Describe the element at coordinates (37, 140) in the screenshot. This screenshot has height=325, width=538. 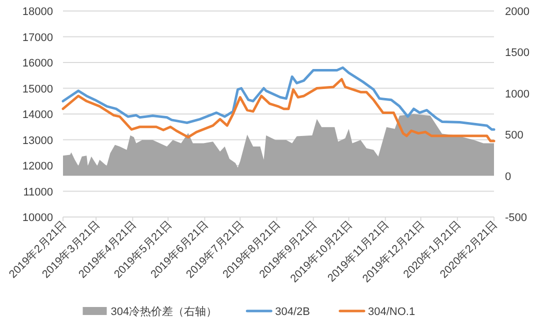
I see `y-tick-label: 13000` at that location.